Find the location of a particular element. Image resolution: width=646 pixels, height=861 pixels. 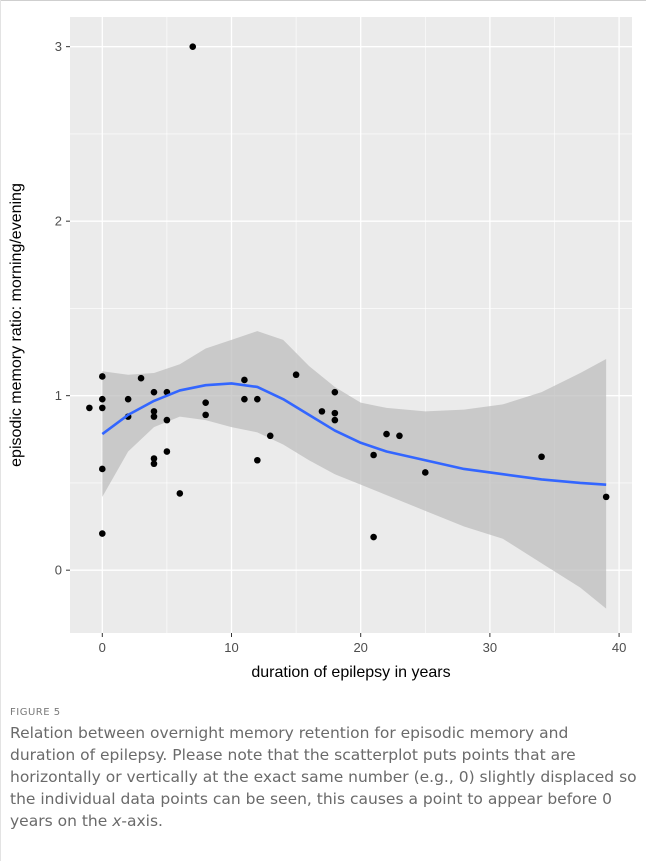

x-tick-label: 20 is located at coordinates (360, 647).